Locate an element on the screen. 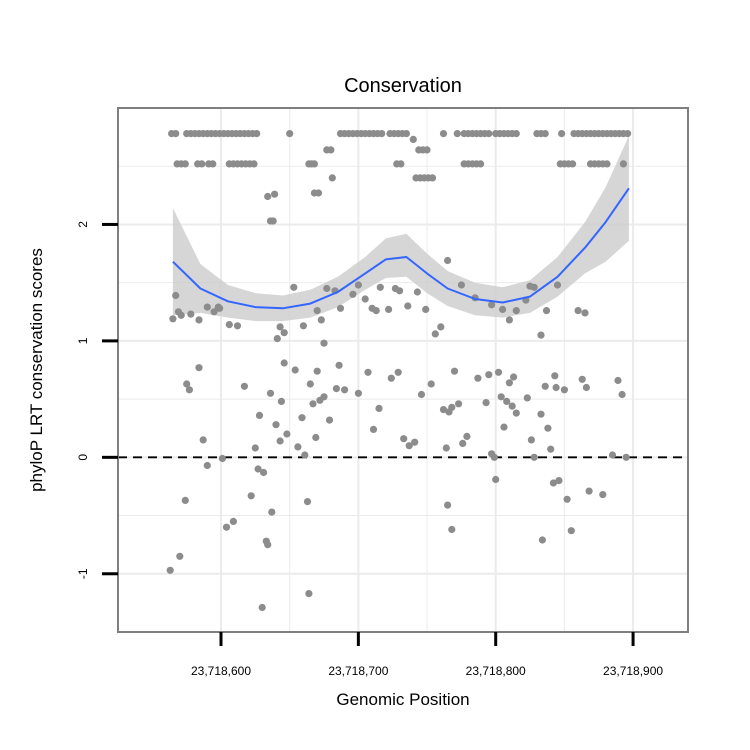 The height and width of the screenshot is (750, 750). y-tick-label: 2 is located at coordinates (83, 224).